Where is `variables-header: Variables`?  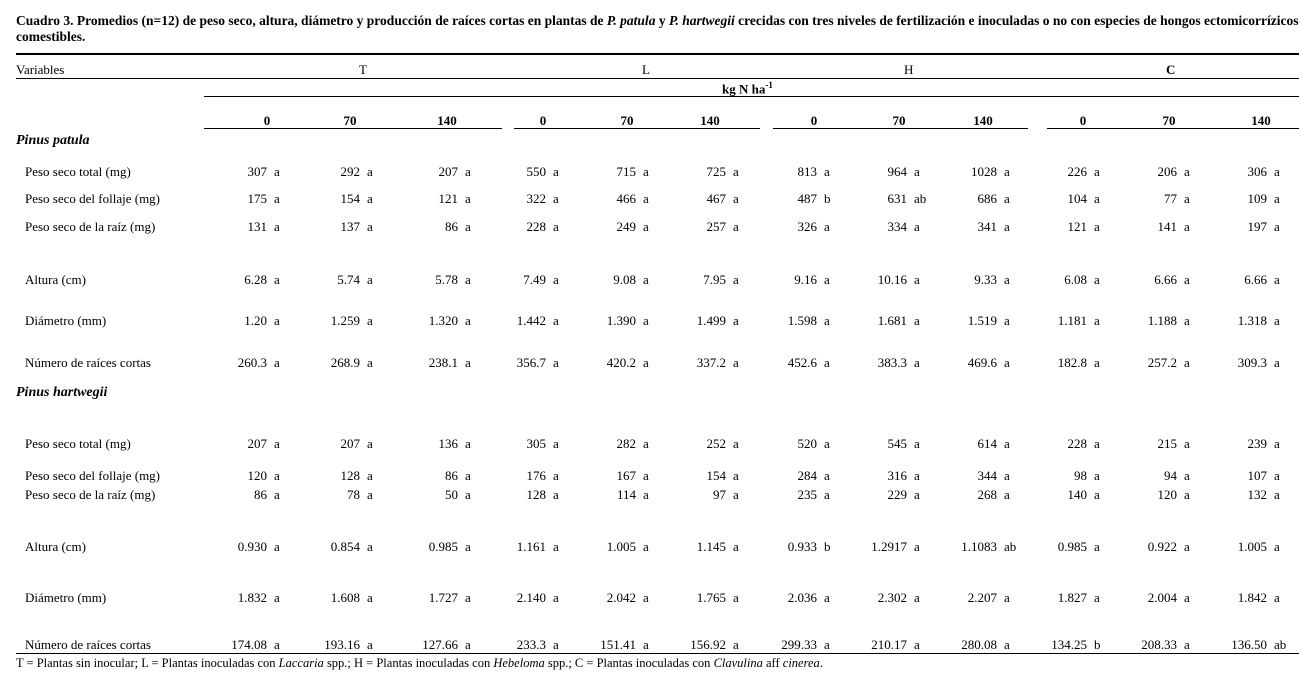 variables-header: Variables is located at coordinates (40, 69).